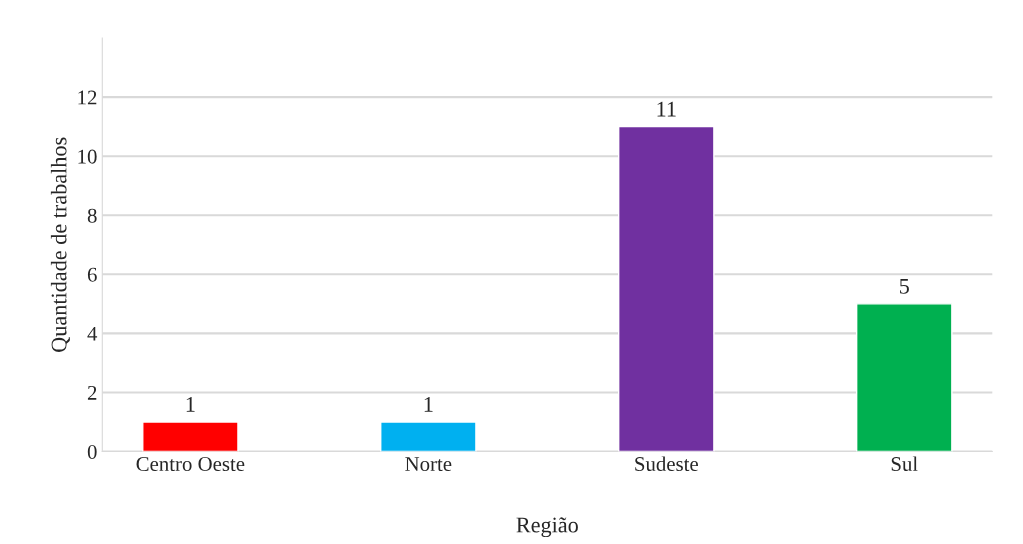 This screenshot has width=1023, height=544. I want to click on y-tick-label: 8, so click(92, 215).